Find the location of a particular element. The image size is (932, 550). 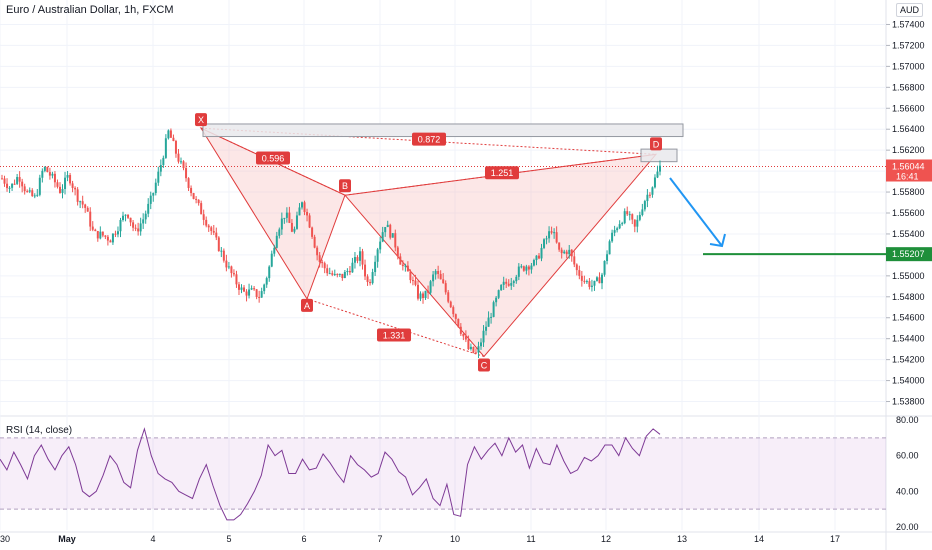

point-c-label: C is located at coordinates (484, 365).